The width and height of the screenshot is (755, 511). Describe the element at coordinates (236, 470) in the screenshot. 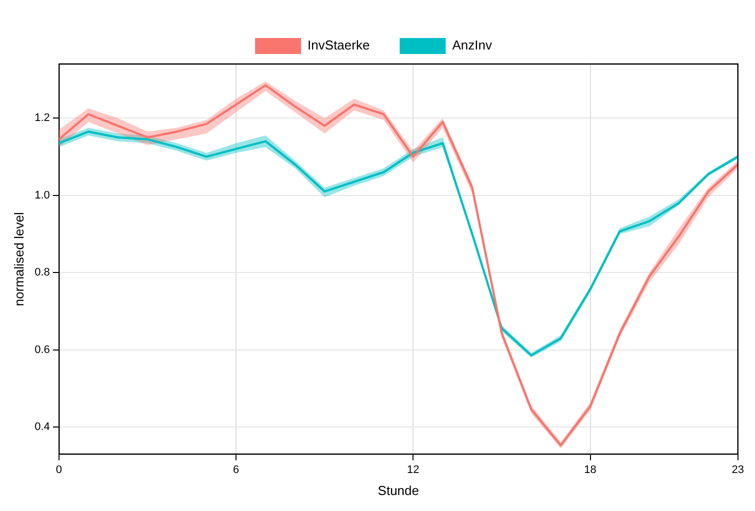

I see `x-tick-label: 6` at that location.